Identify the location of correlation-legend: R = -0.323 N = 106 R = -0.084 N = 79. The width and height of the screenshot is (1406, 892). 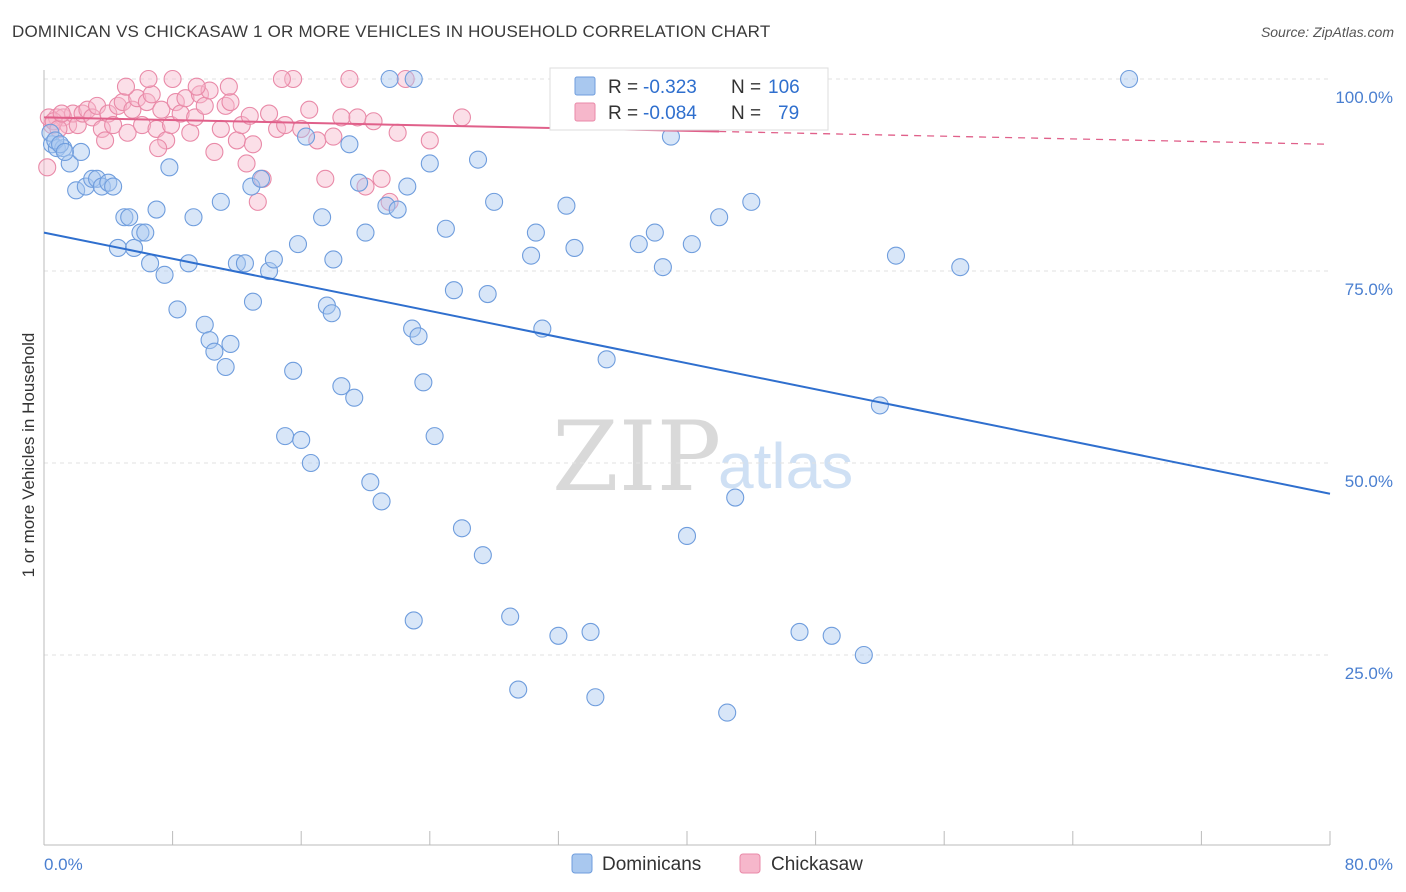
(689, 99).